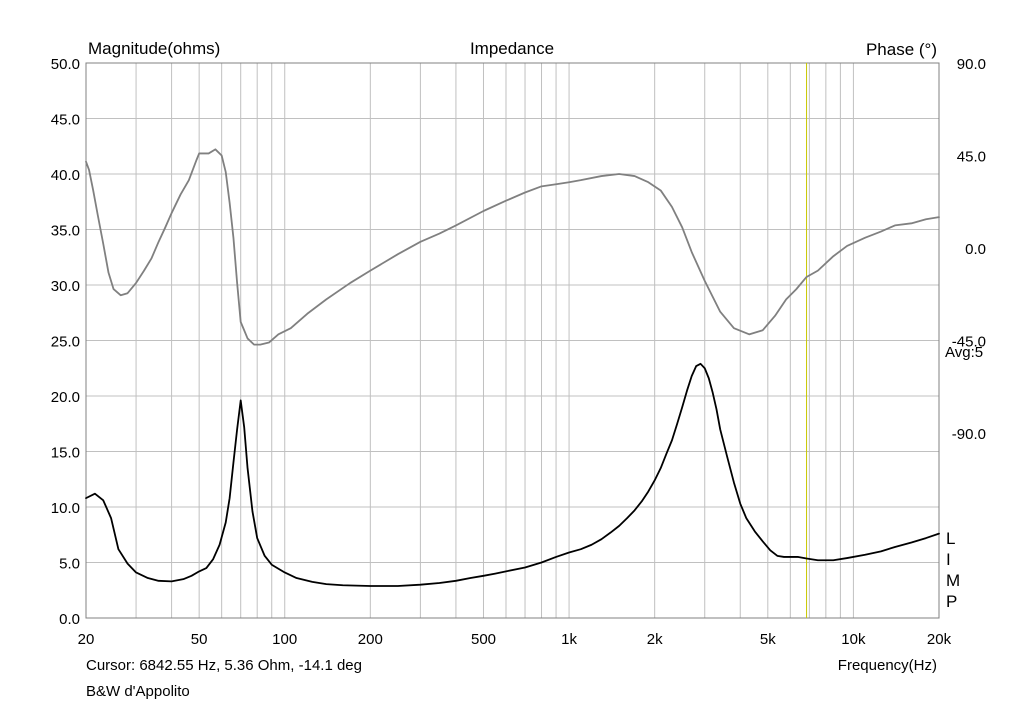 The height and width of the screenshot is (705, 1024). I want to click on x-tick-label: 200, so click(370, 639).